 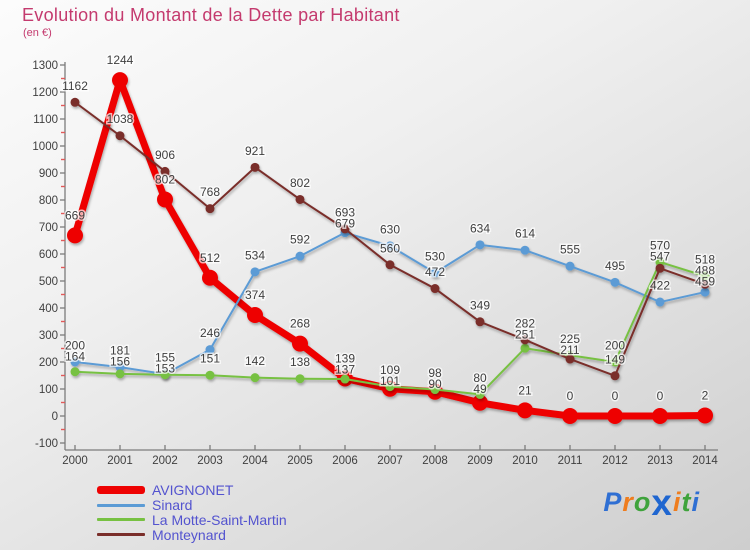 What do you see at coordinates (45, 120) in the screenshot?
I see `svg-text: 1100` at bounding box center [45, 120].